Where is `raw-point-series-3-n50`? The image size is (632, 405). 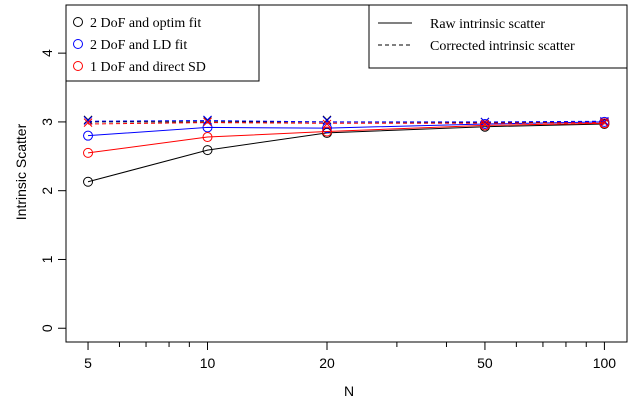 raw-point-series-3-n50 is located at coordinates (484, 125).